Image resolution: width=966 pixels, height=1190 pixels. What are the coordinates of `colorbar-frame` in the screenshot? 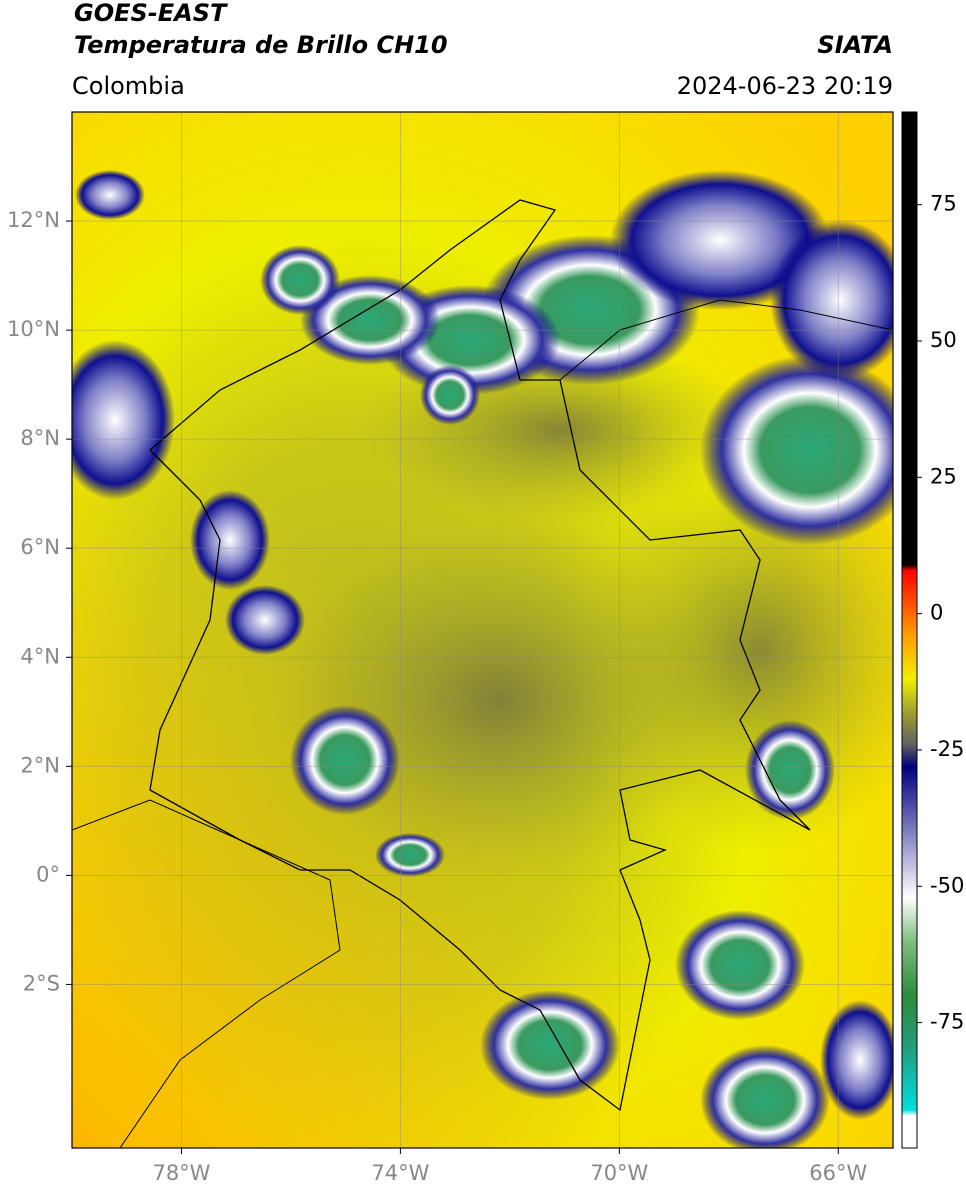 It's located at (909, 630).